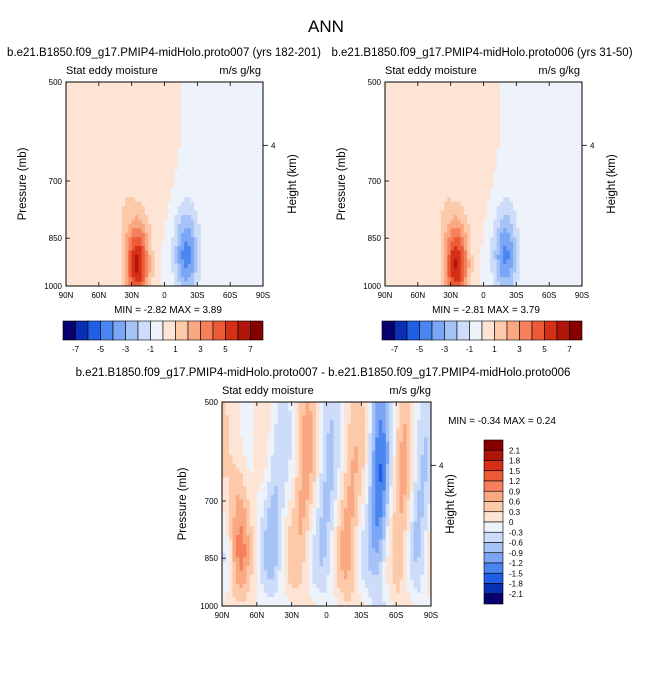 The height and width of the screenshot is (692, 671). What do you see at coordinates (164, 295) in the screenshot?
I see `x-tick-label: 0` at bounding box center [164, 295].